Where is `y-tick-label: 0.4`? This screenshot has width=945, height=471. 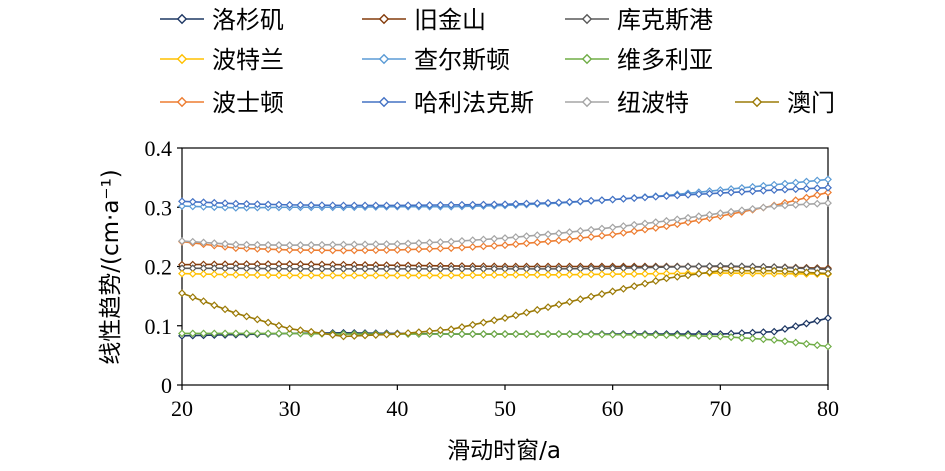
y-tick-label: 0.4 is located at coordinates (159, 148).